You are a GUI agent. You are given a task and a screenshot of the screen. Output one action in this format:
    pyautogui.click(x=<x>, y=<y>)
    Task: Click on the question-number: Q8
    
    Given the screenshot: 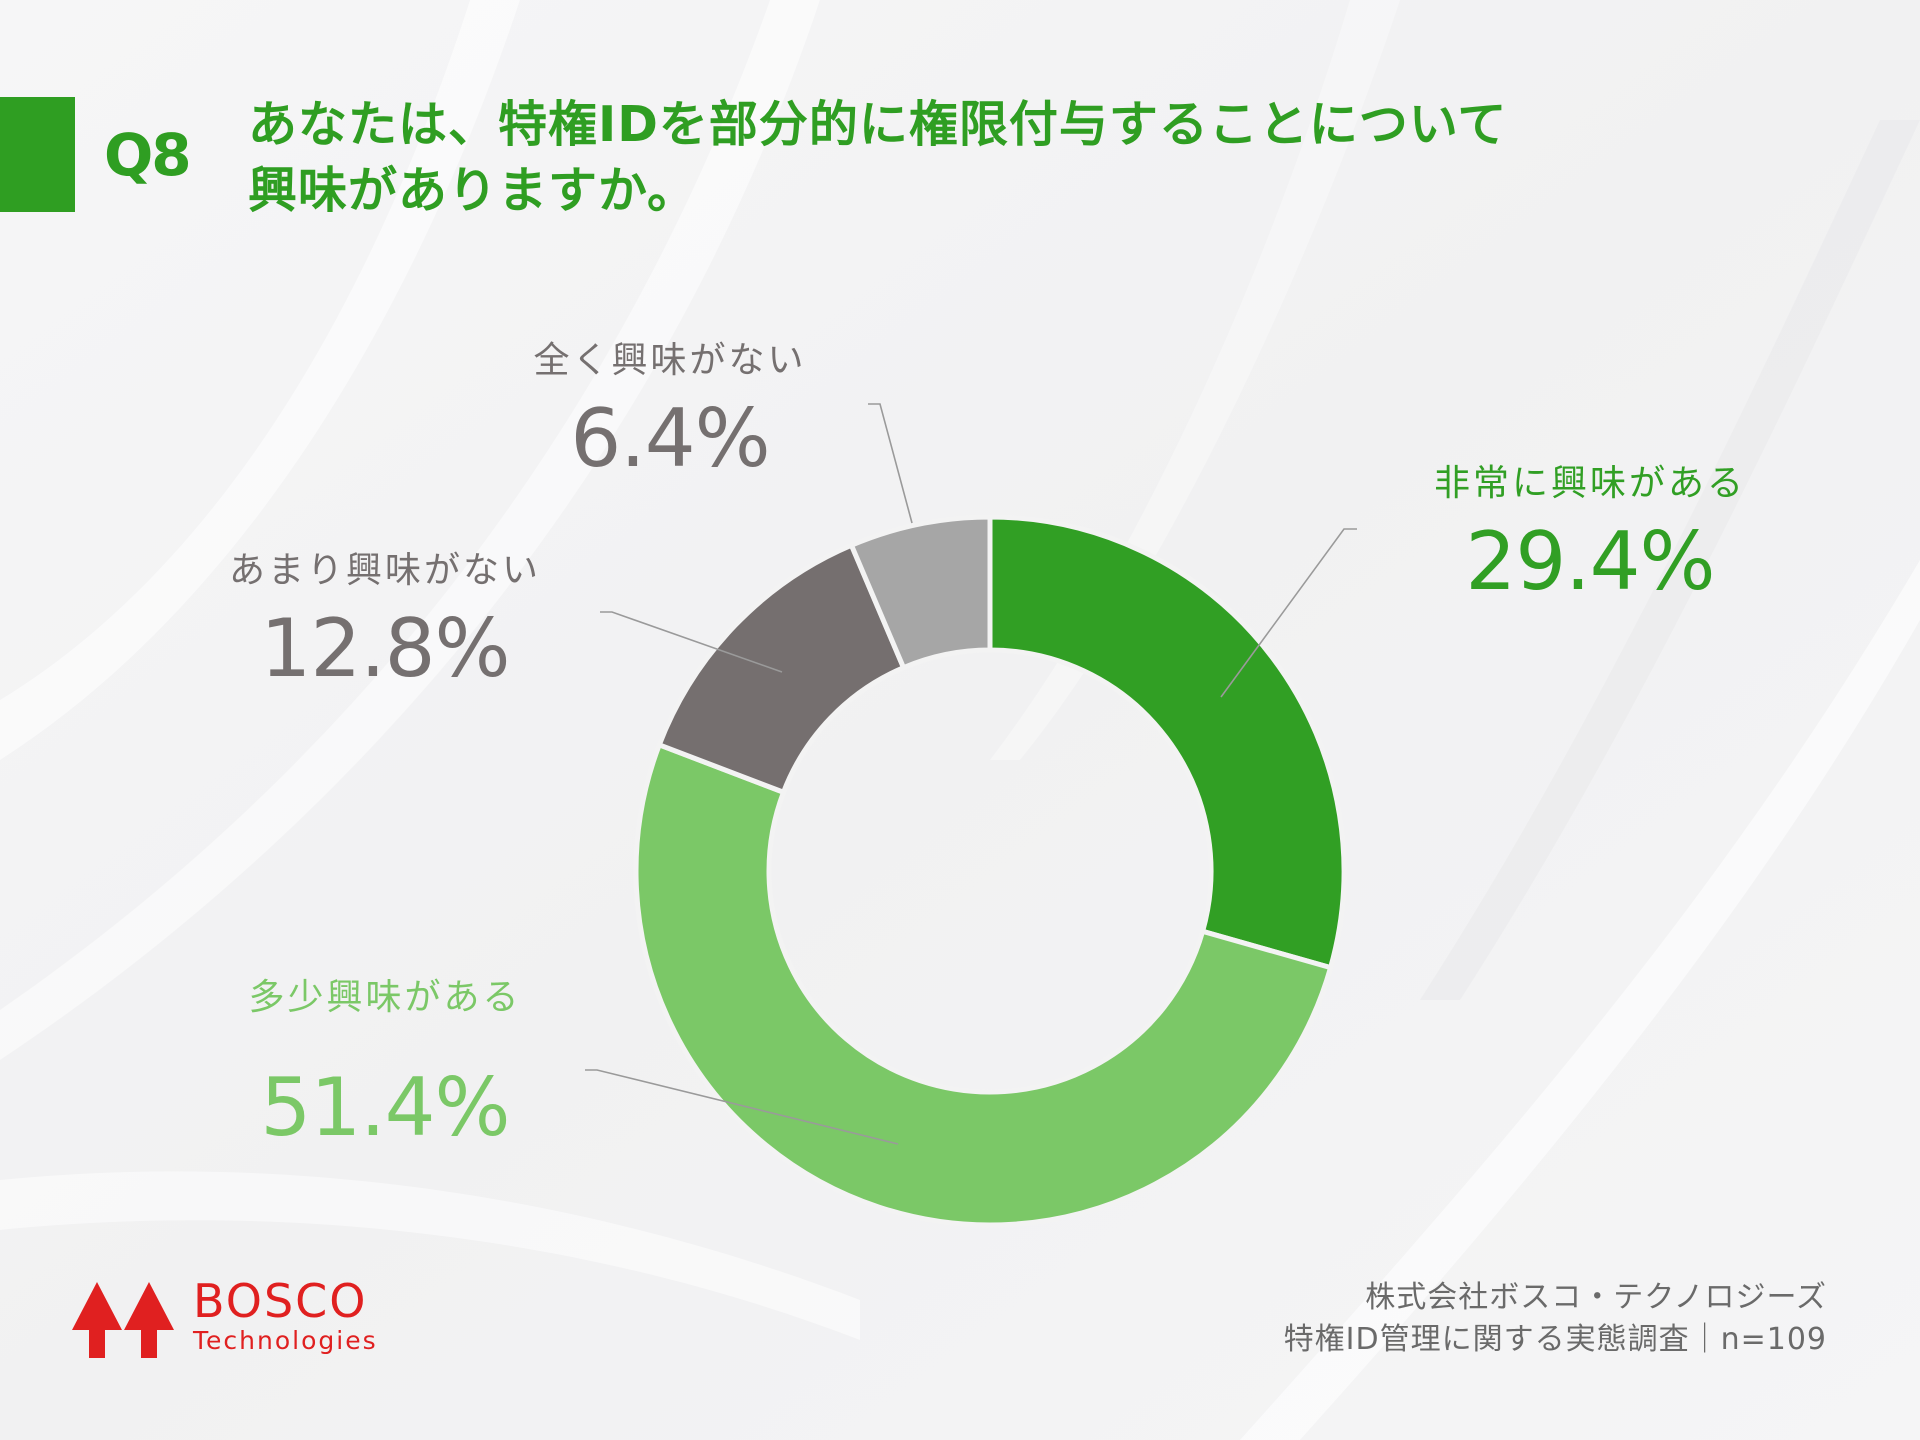 What is the action you would take?
    pyautogui.click(x=148, y=155)
    